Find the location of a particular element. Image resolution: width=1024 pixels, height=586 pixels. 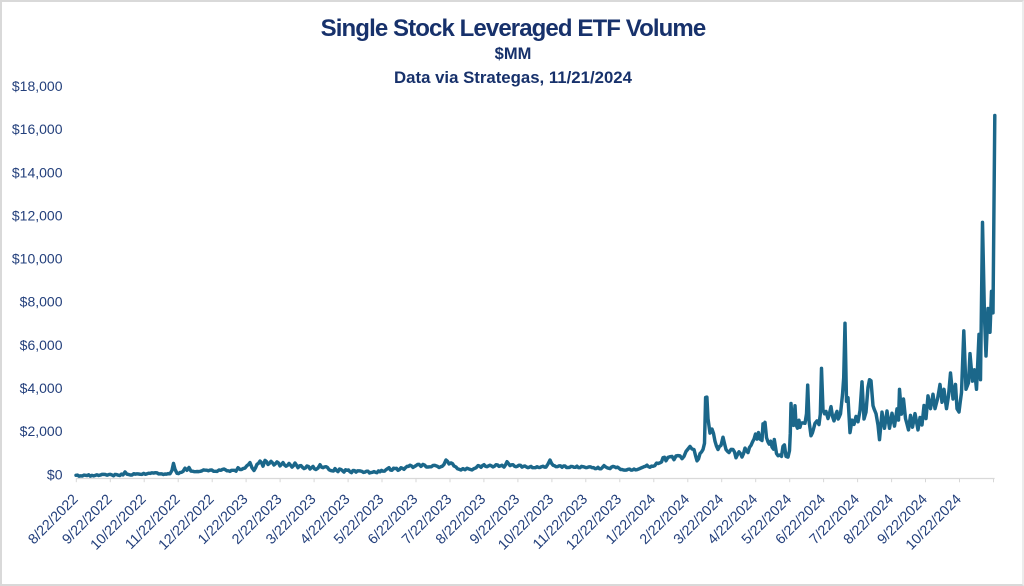

svg-text: $0 is located at coordinates (55, 474).